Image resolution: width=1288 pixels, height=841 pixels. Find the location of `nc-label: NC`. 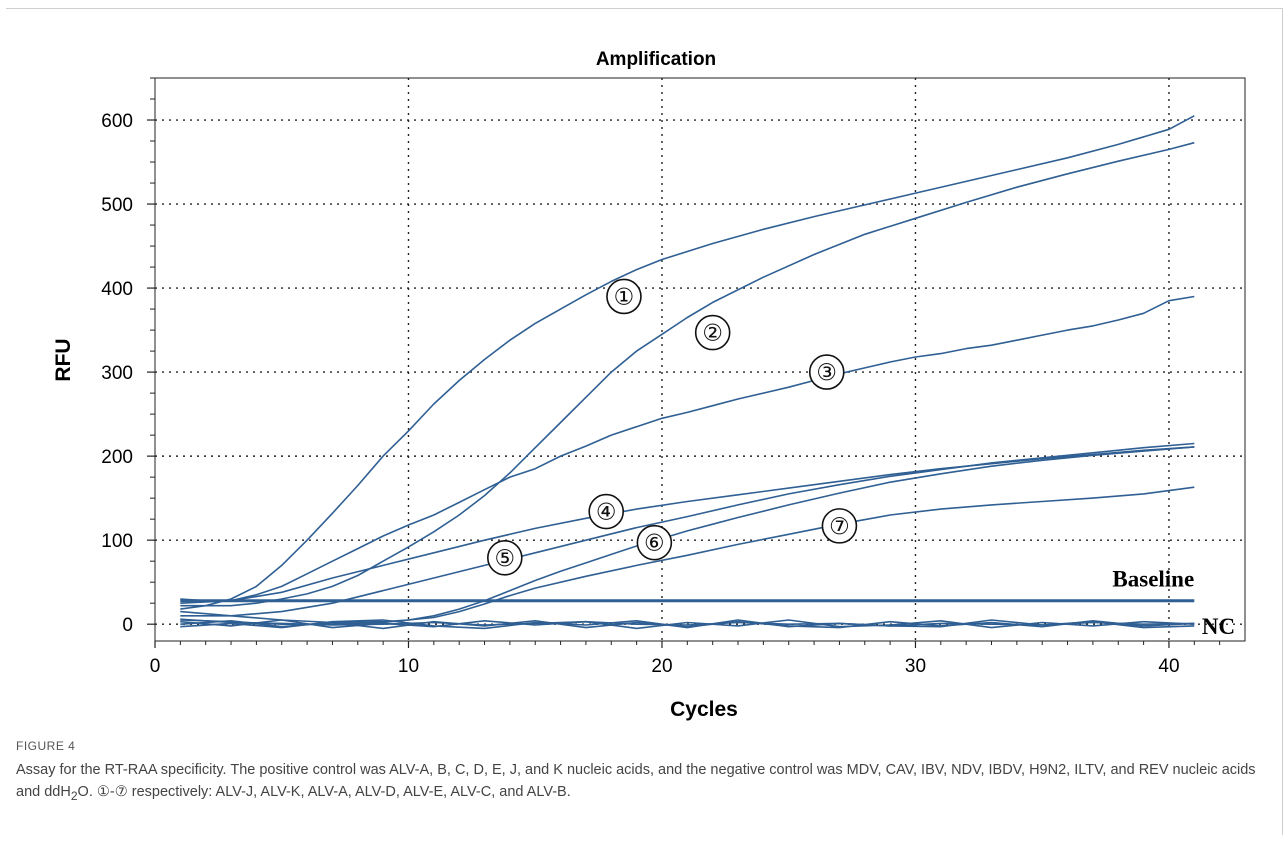

nc-label: NC is located at coordinates (1218, 626).